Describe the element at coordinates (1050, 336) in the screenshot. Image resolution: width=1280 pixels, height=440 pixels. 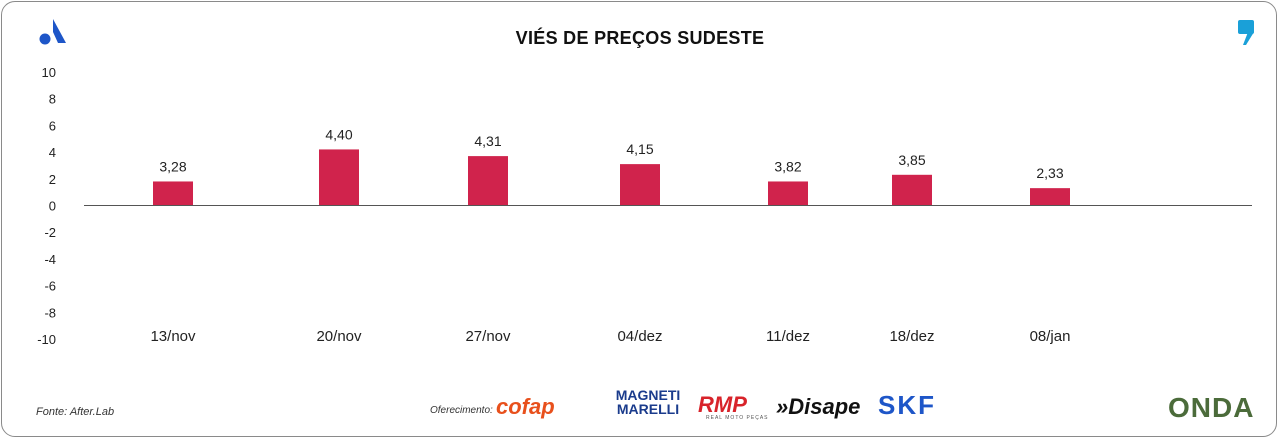
I see `category-label: 08/jan` at that location.